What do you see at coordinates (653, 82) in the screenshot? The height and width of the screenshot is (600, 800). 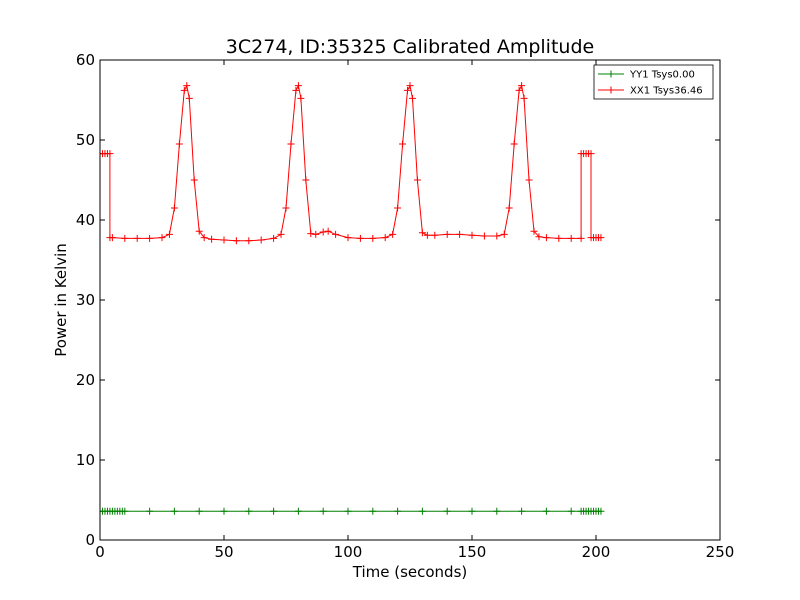 I see `legend: YY1 Tsys0.00 XX1 Tsys36.46` at bounding box center [653, 82].